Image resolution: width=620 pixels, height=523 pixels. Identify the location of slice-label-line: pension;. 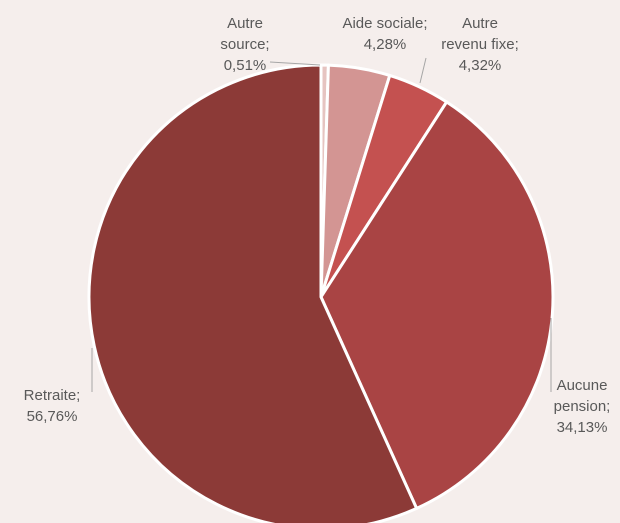
(582, 406).